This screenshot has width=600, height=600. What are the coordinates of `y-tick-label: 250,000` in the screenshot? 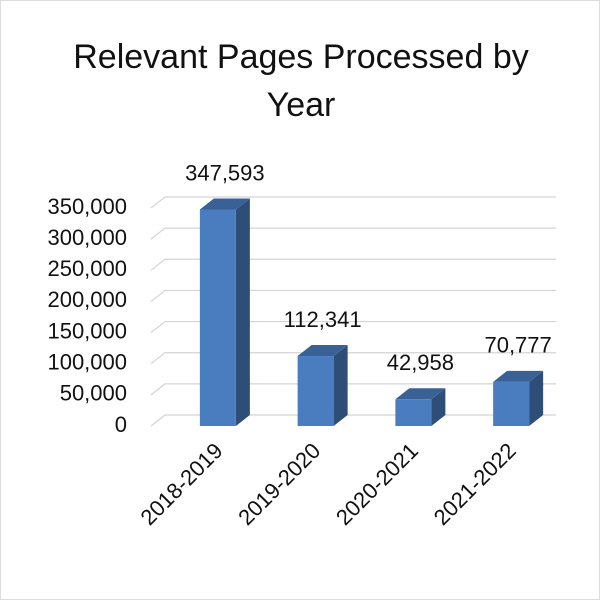 It's located at (87, 268).